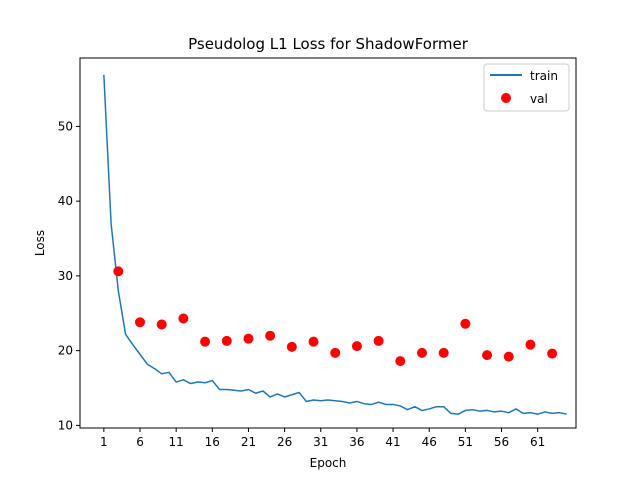  I want to click on x-tick-label: 36, so click(356, 442).